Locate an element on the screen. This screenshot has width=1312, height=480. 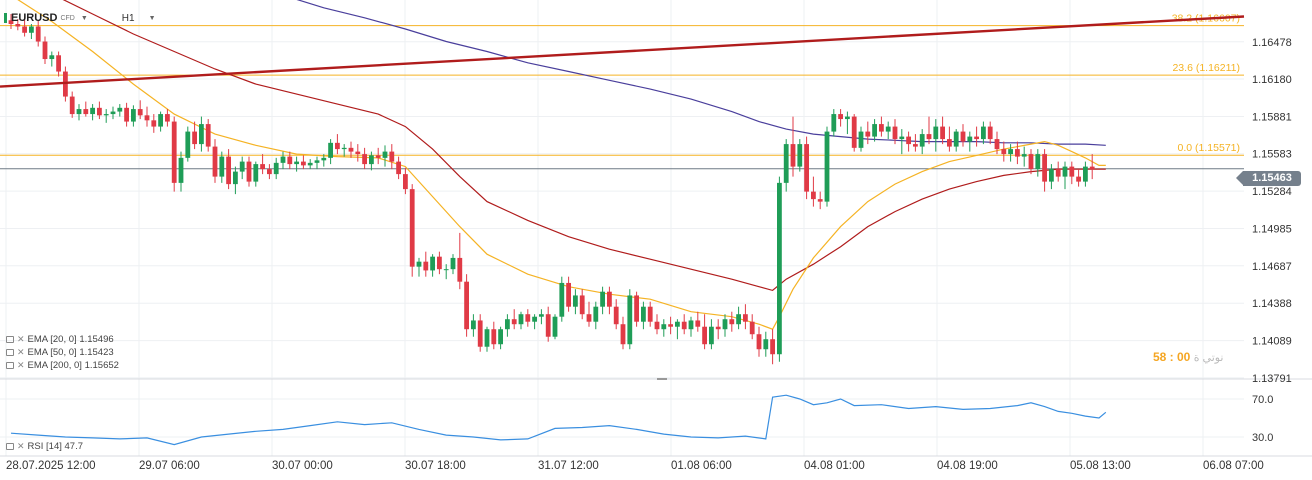
time-tick-label: 30.07 00:00 is located at coordinates (302, 466).